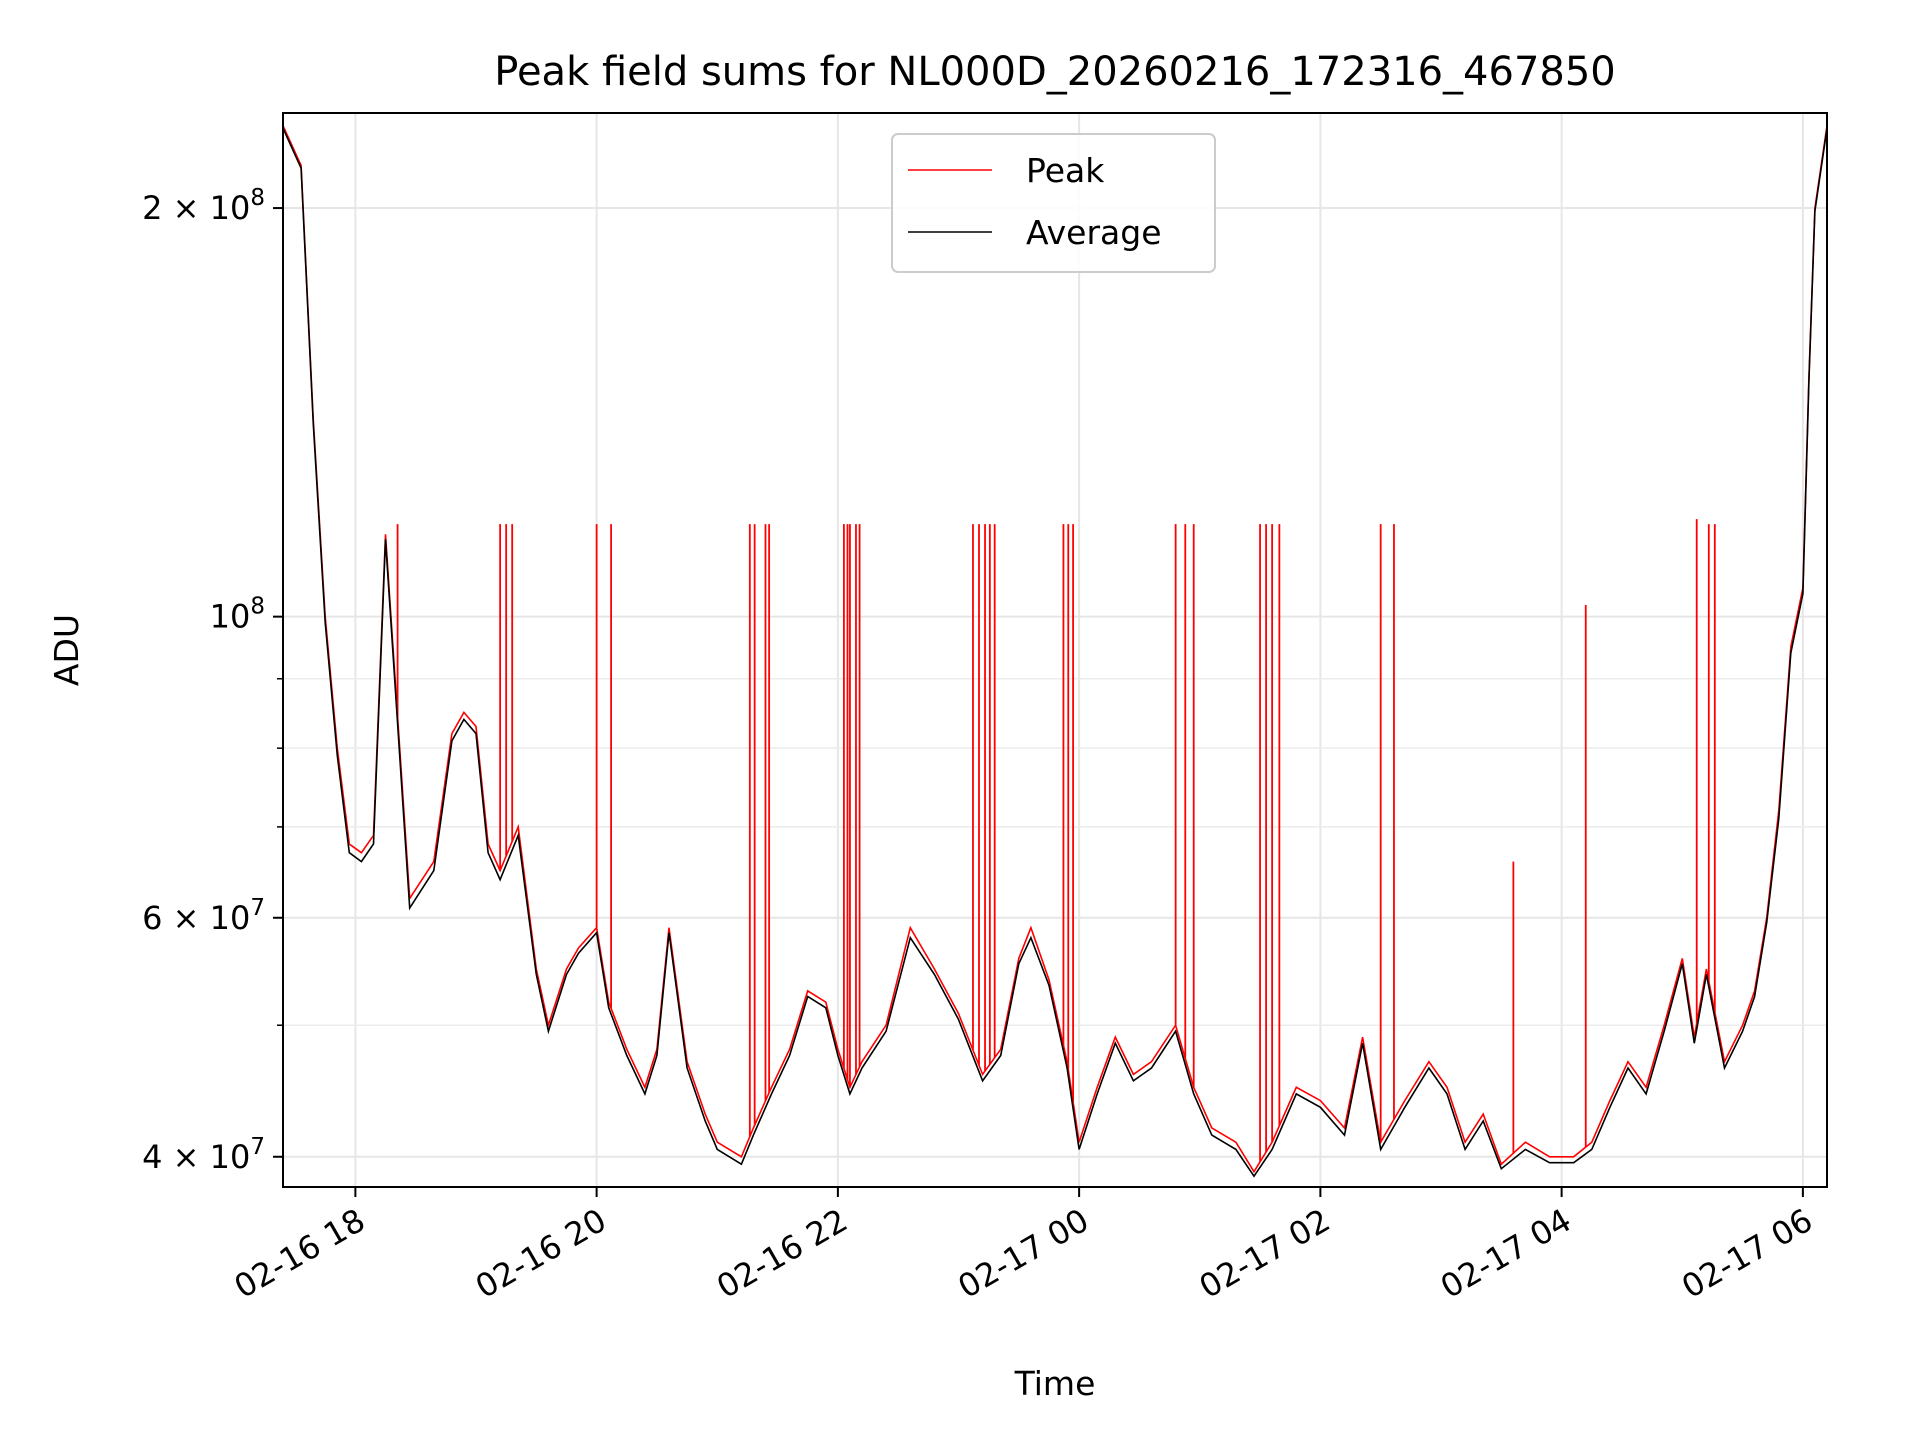 The image size is (1920, 1440). I want to click on legend-label-peak: Peak, so click(1065, 170).